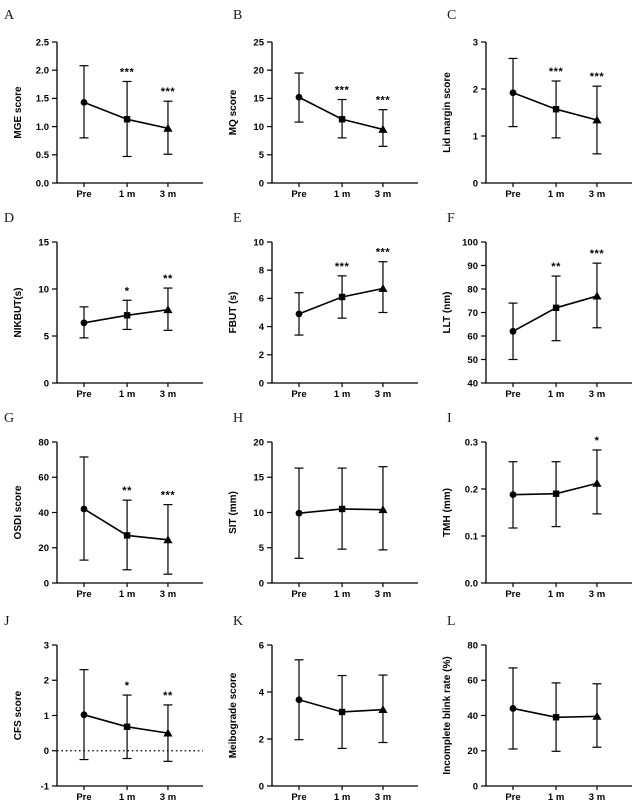 This screenshot has height=806, width=643. What do you see at coordinates (233, 512) in the screenshot?
I see `y-axis-title: SIT (mm)` at bounding box center [233, 512].